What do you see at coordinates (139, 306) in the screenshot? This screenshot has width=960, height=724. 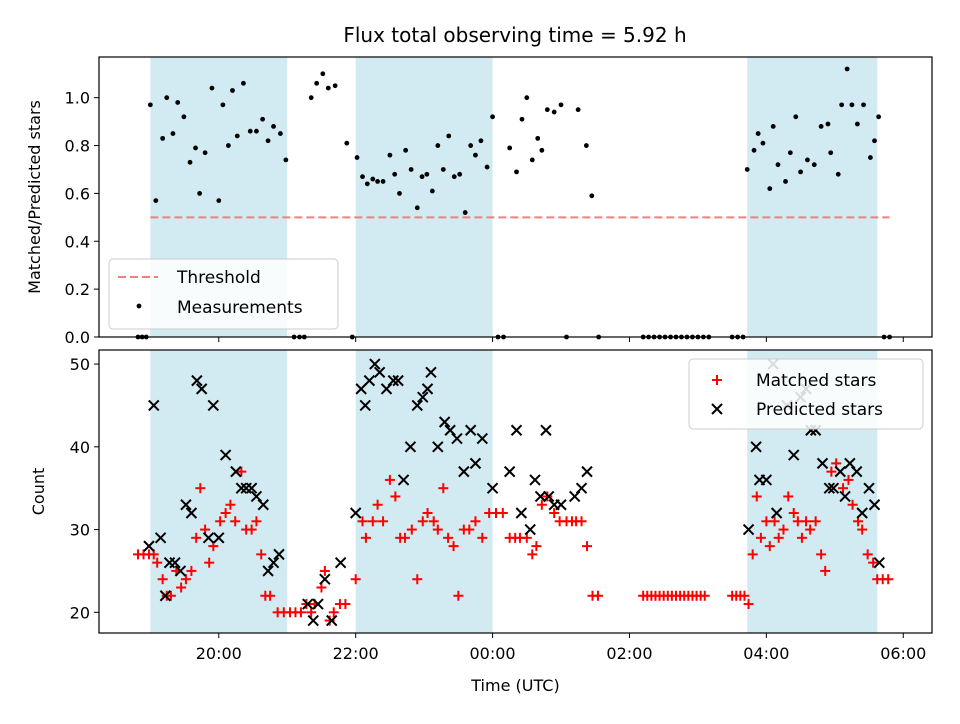 I see `legend-measurement-swatch` at bounding box center [139, 306].